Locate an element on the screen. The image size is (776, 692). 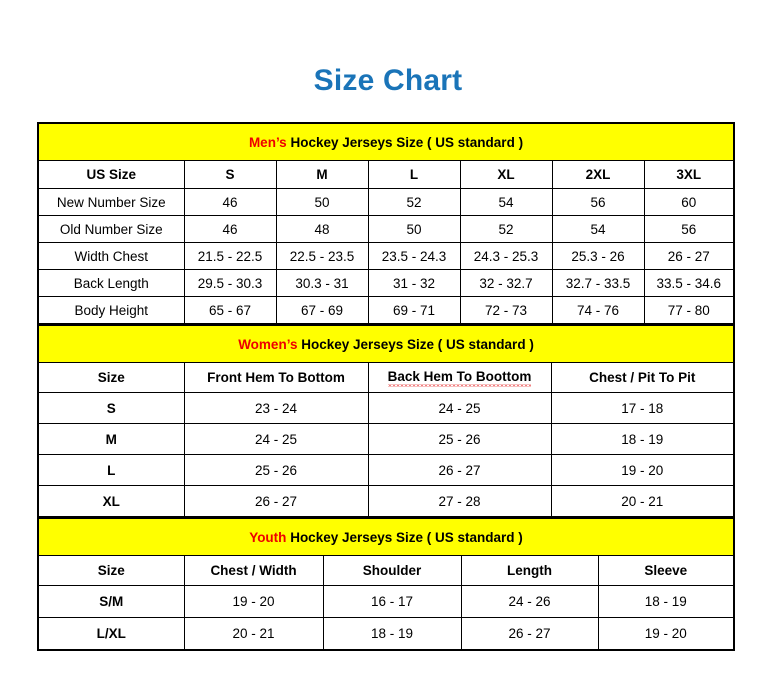
womens-row-1-val-1: 25 - 26 is located at coordinates (459, 439).